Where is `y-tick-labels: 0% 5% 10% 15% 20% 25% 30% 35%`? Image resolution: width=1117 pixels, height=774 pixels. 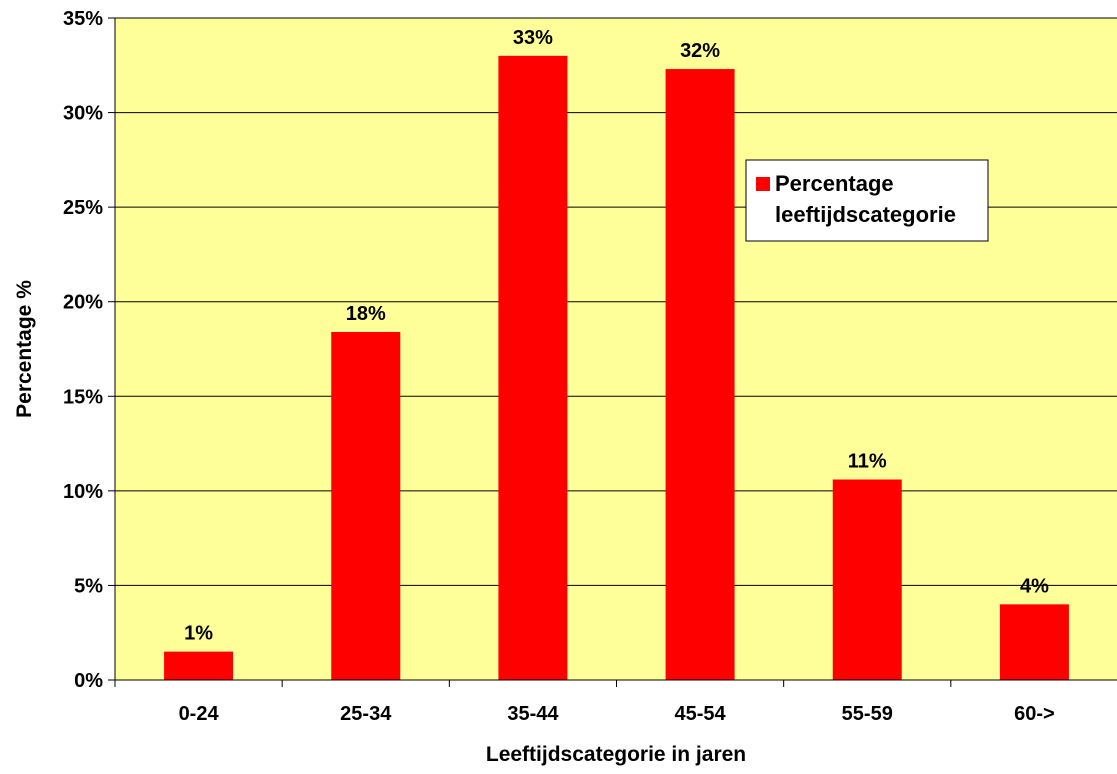 y-tick-labels: 0% 5% 10% 15% 20% 25% 30% 35% is located at coordinates (83, 350).